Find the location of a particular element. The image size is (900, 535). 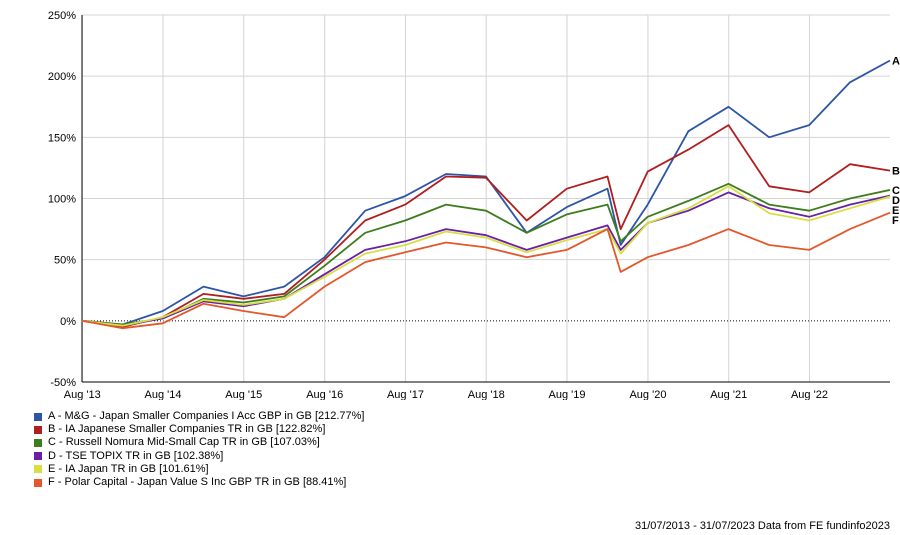

x-tick-label: Aug '16 is located at coordinates (324, 394).